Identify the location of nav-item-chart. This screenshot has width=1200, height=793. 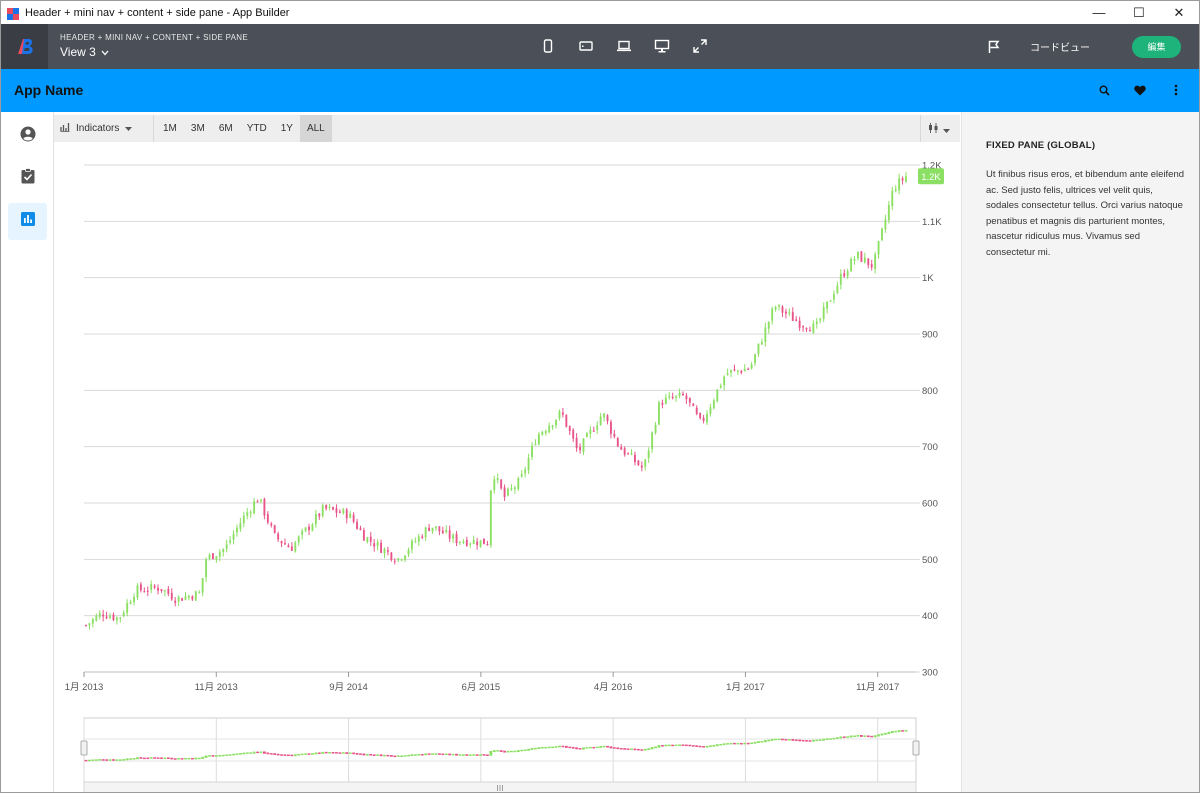
(27, 221).